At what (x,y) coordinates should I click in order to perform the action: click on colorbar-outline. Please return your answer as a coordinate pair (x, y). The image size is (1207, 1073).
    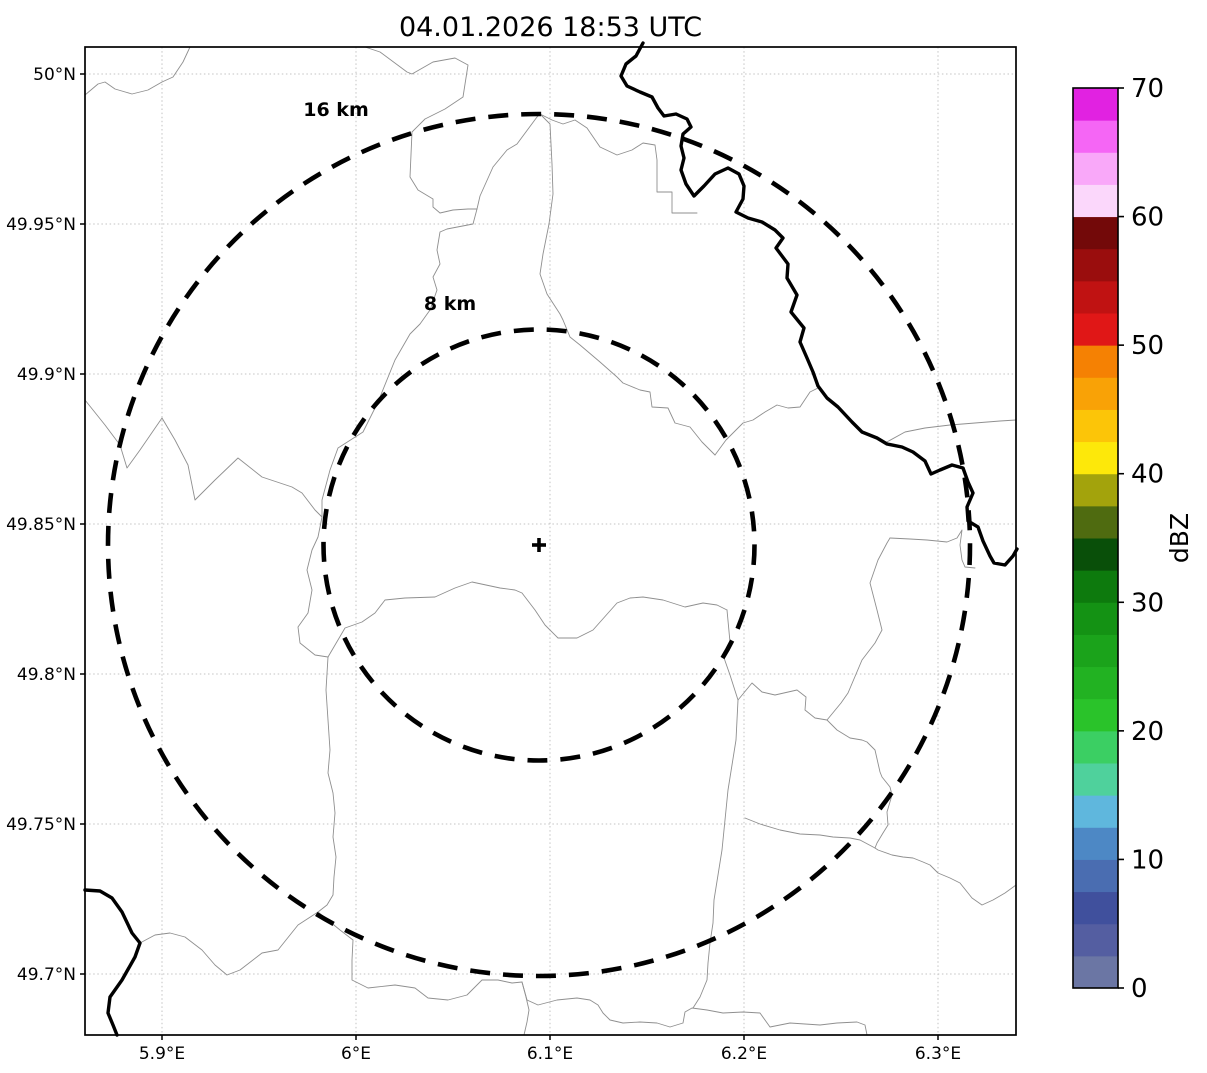
    Looking at the image, I should click on (1095, 538).